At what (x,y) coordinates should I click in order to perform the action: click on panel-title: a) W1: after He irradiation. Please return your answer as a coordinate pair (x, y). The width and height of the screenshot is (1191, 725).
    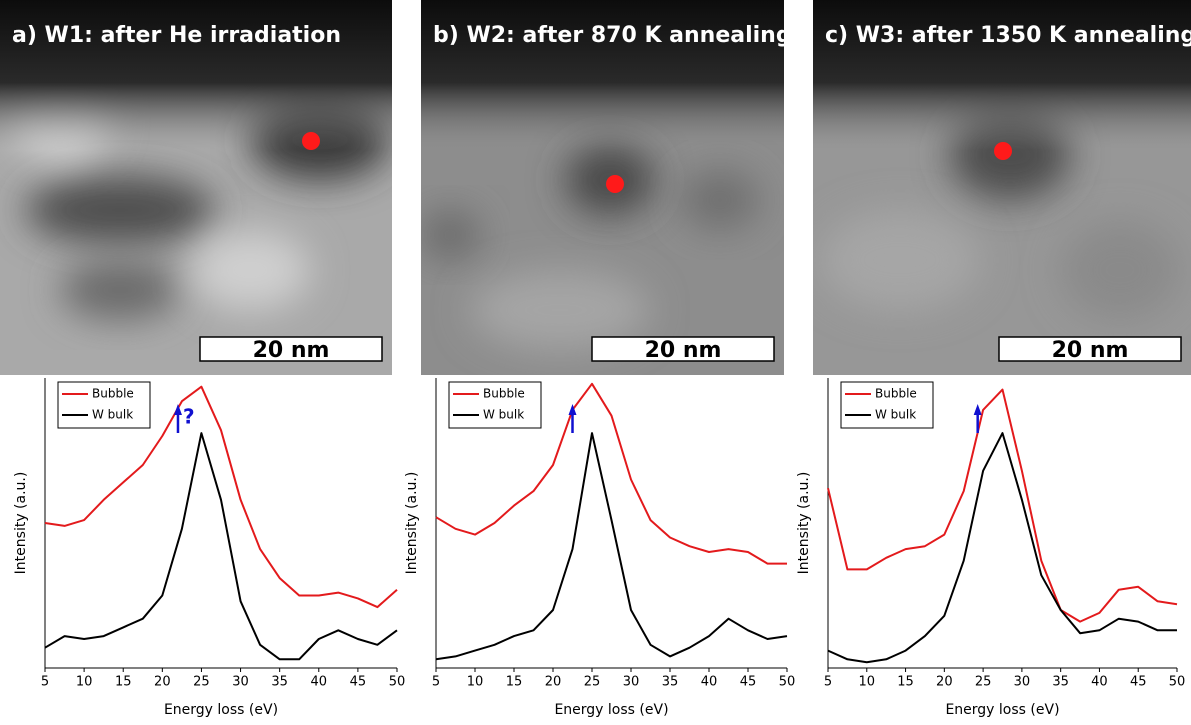
    Looking at the image, I should click on (176, 35).